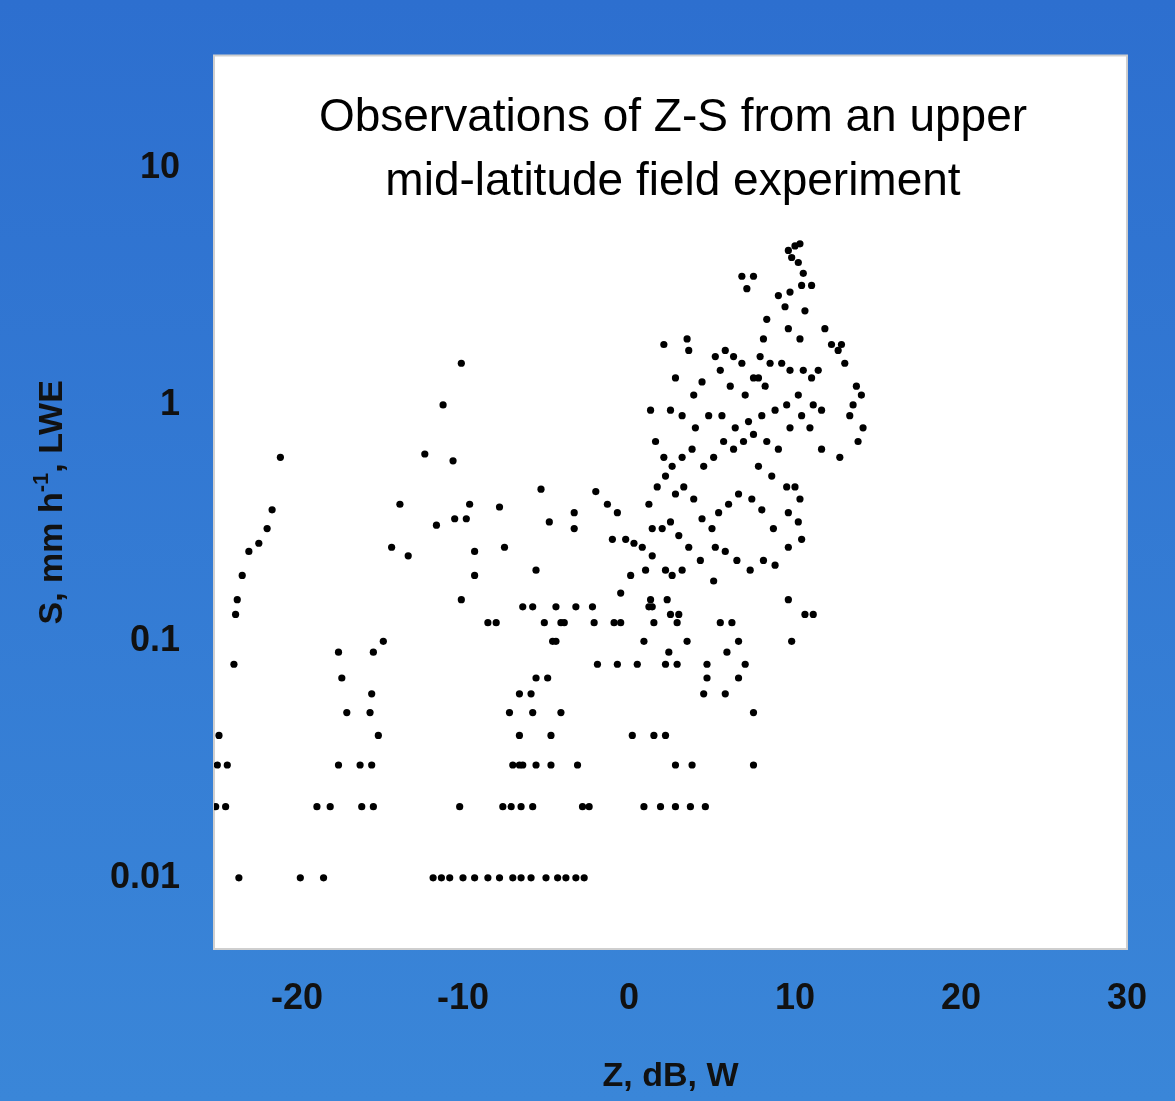  I want to click on y-tick-label: 0.1, so click(154, 639).